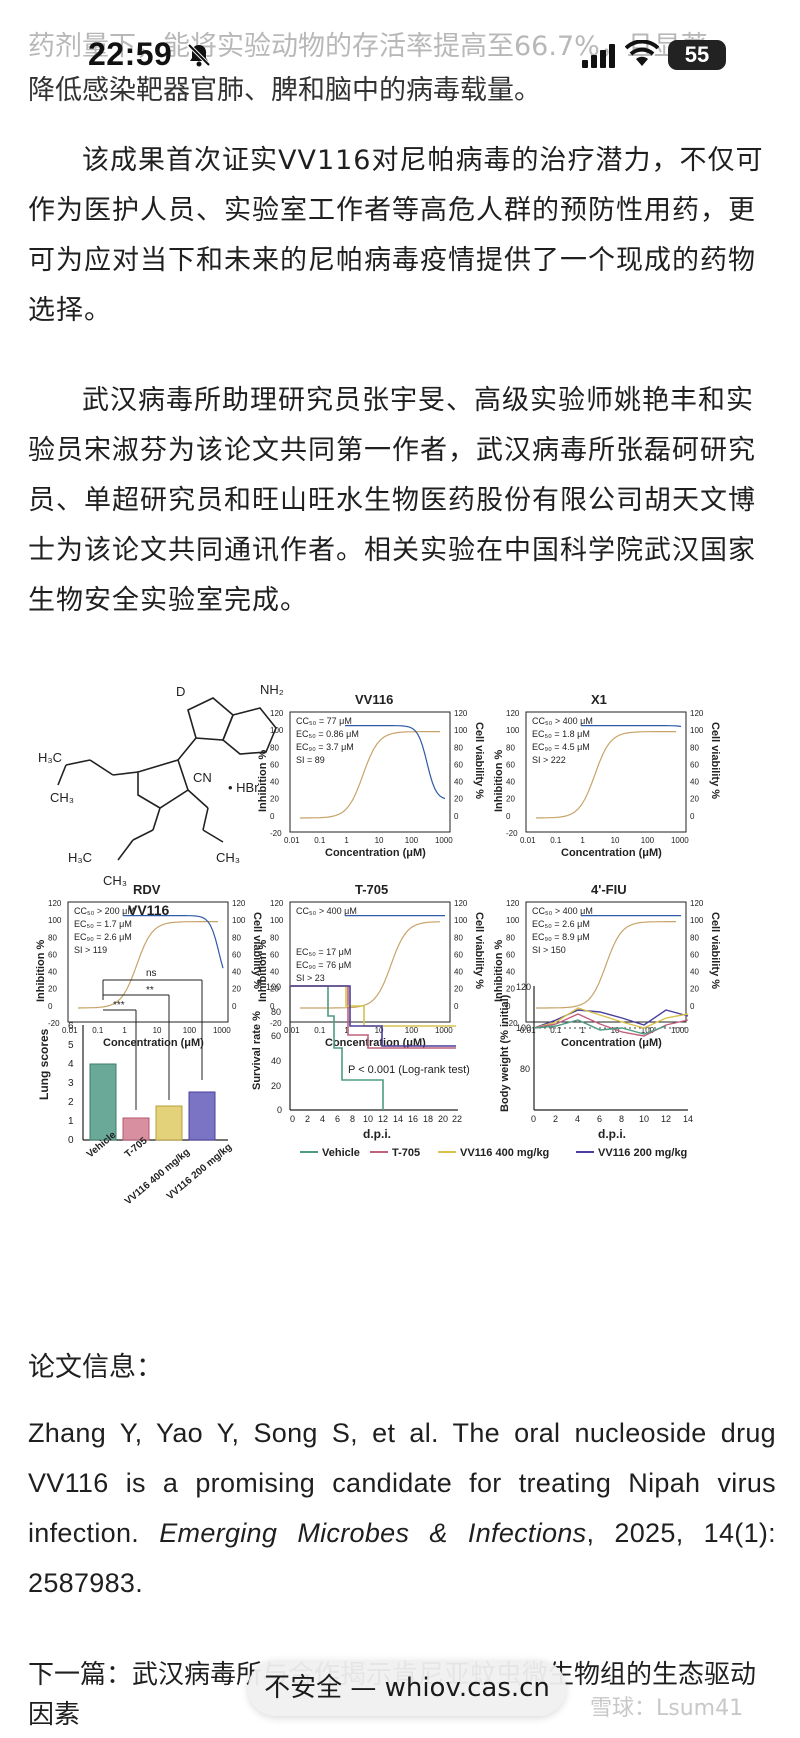 The image size is (800, 1738). What do you see at coordinates (577, 1119) in the screenshot?
I see `bw-xtick: 4` at bounding box center [577, 1119].